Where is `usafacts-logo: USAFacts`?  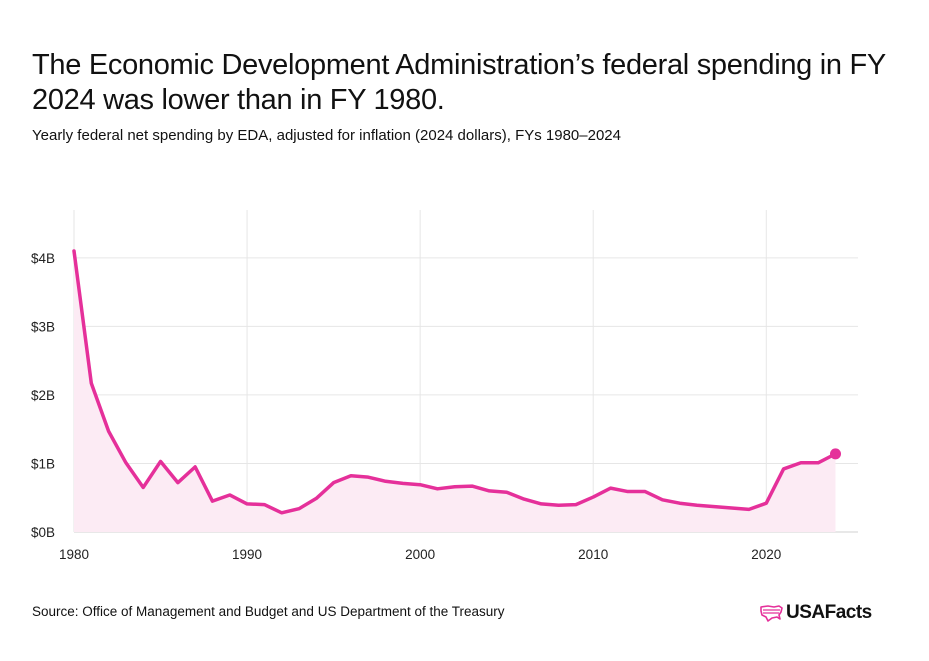
usafacts-logo: USAFacts is located at coordinates (816, 613).